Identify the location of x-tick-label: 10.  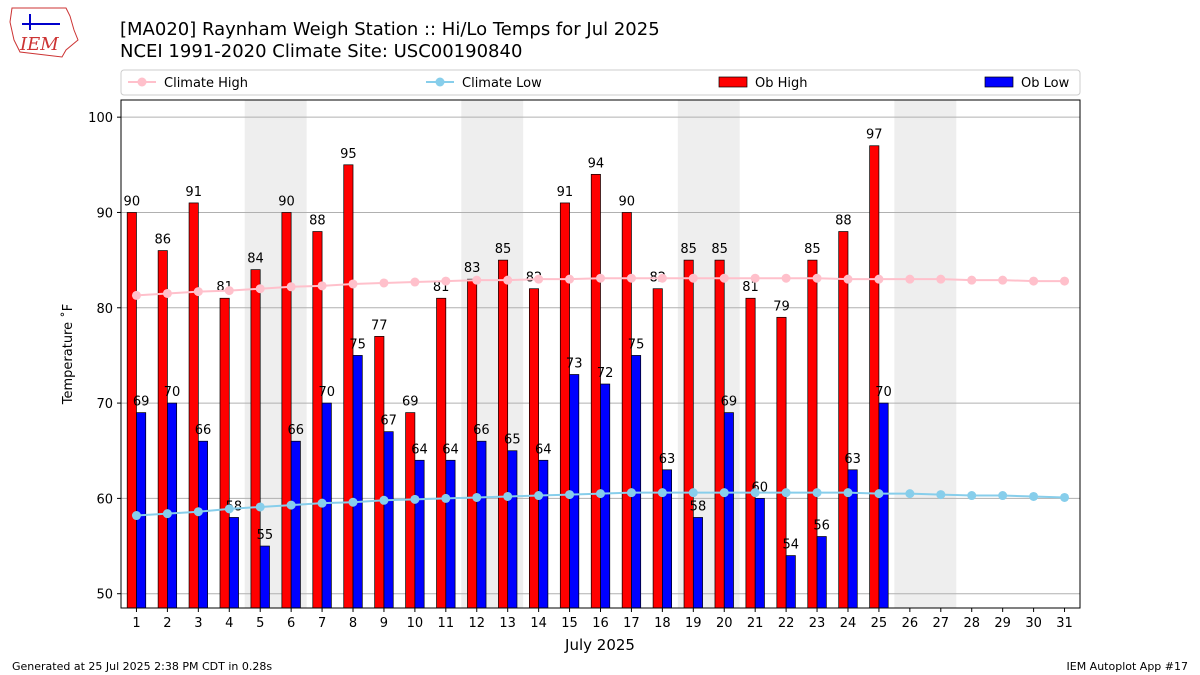
(415, 623).